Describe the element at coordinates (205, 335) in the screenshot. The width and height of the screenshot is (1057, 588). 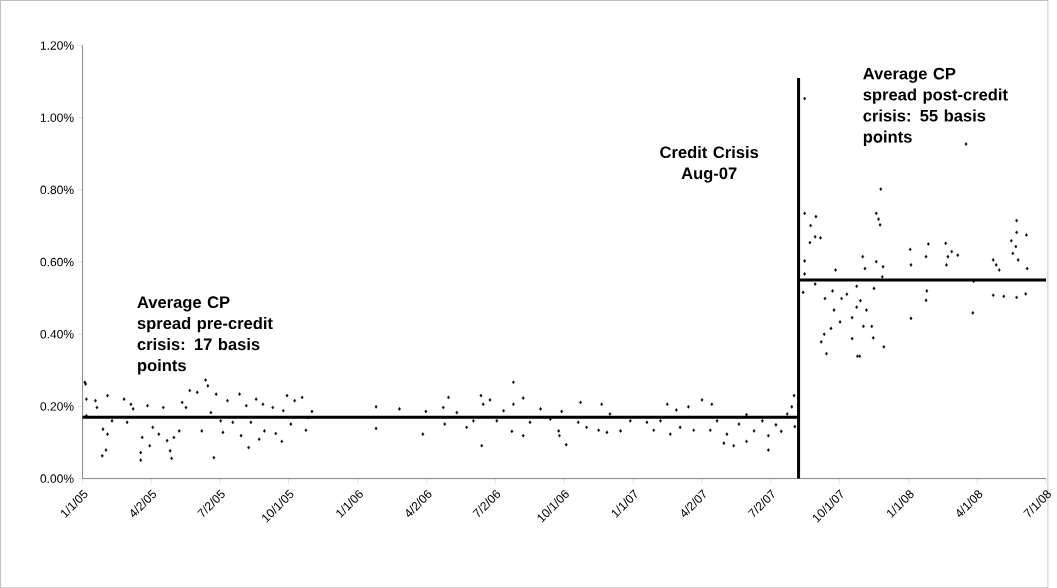
I see `annotation: Average CP spread pre-credit crisis: 17 basis points` at that location.